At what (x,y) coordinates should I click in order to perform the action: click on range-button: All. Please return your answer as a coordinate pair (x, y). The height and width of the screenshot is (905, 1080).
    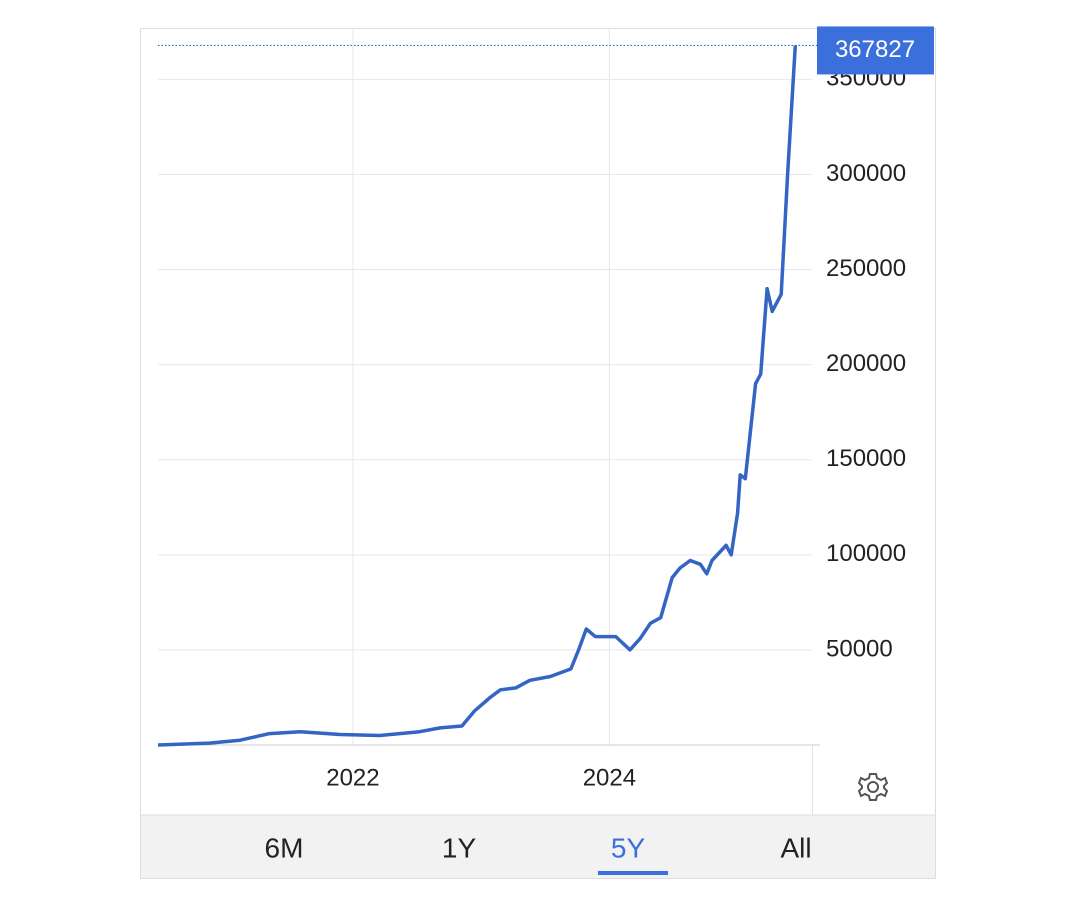
    Looking at the image, I should click on (795, 847).